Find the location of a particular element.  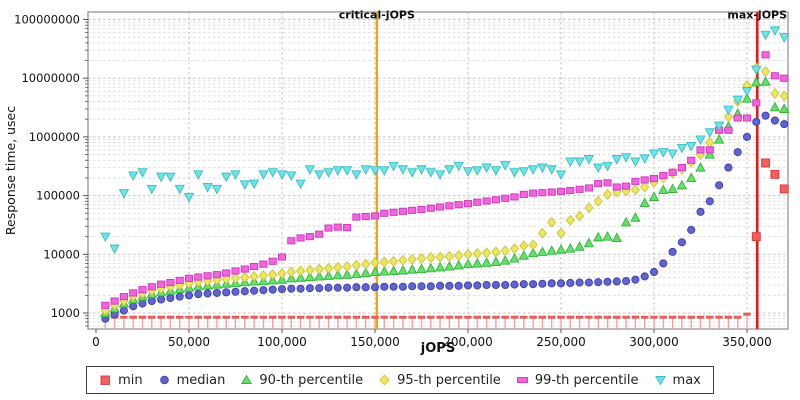

legend-label: 95-th percentile is located at coordinates (449, 380).